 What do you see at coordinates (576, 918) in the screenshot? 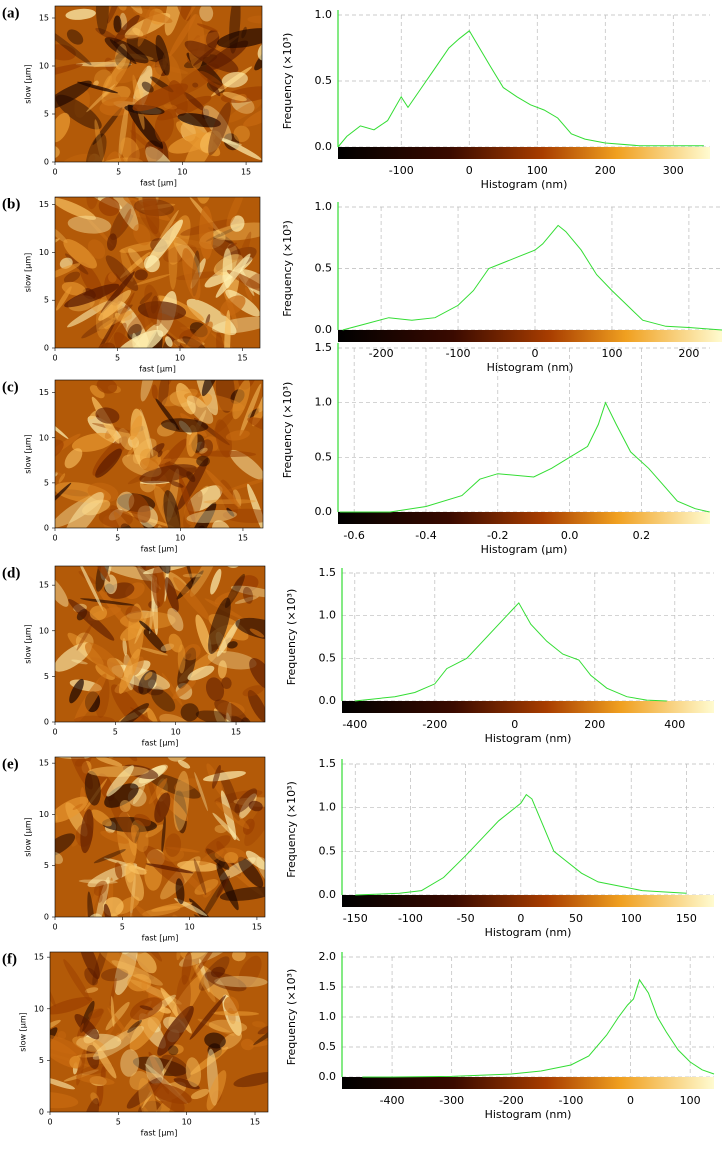
I see `x-tick-label: 50` at bounding box center [576, 918].